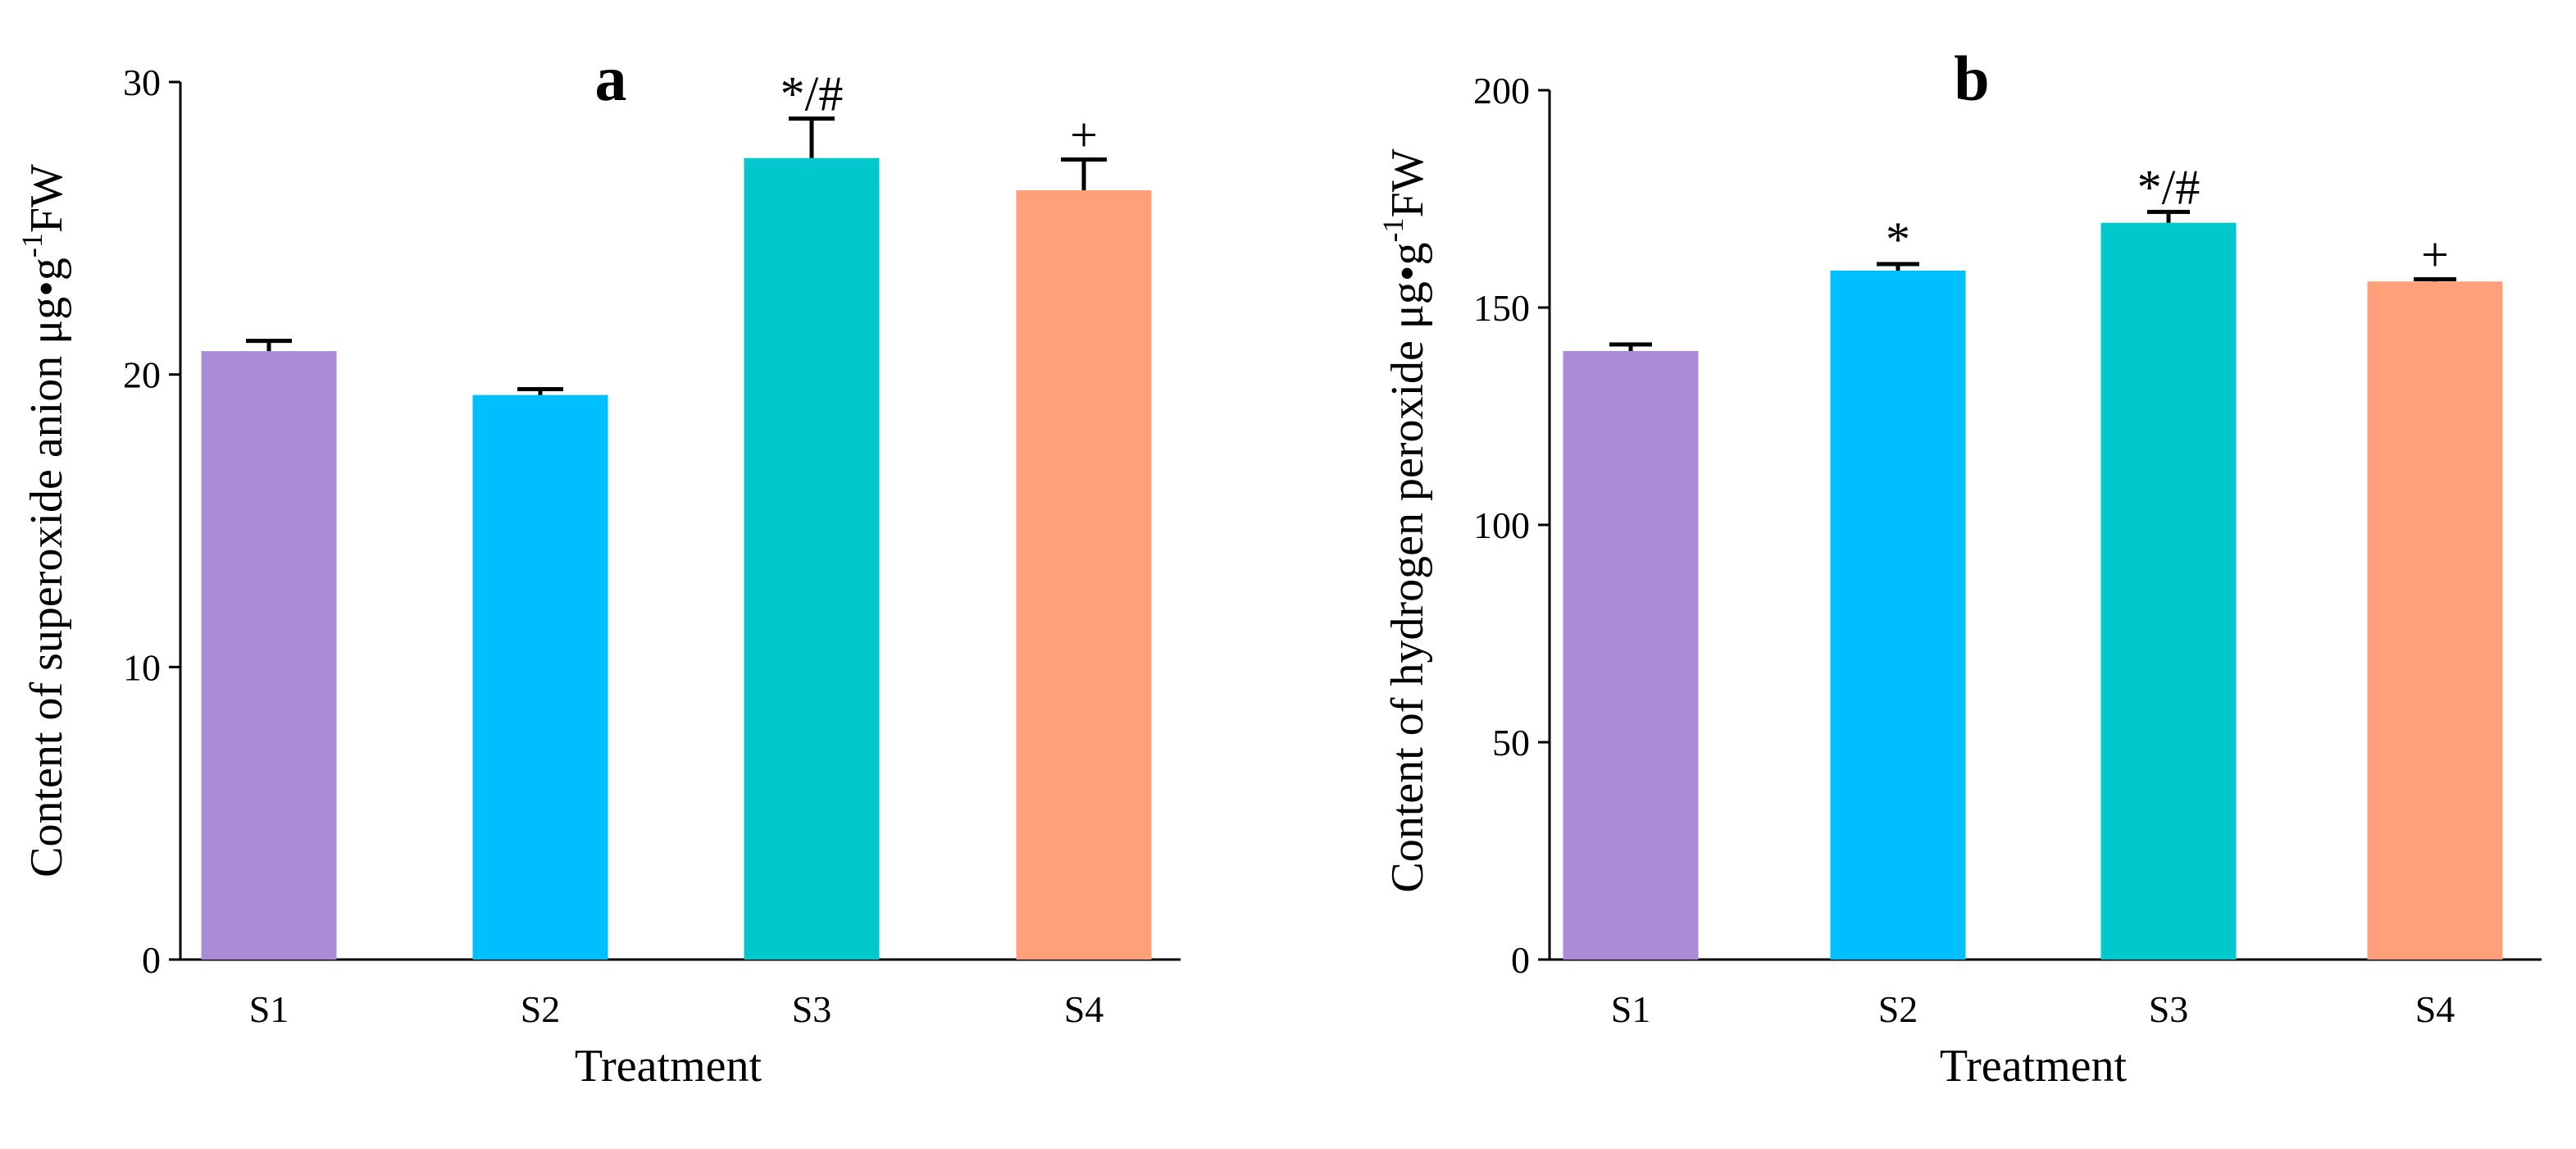 This screenshot has height=1149, width=2576. Describe the element at coordinates (1408, 182) in the screenshot. I see `panel-b-y-axis-title-unit: FW` at that location.